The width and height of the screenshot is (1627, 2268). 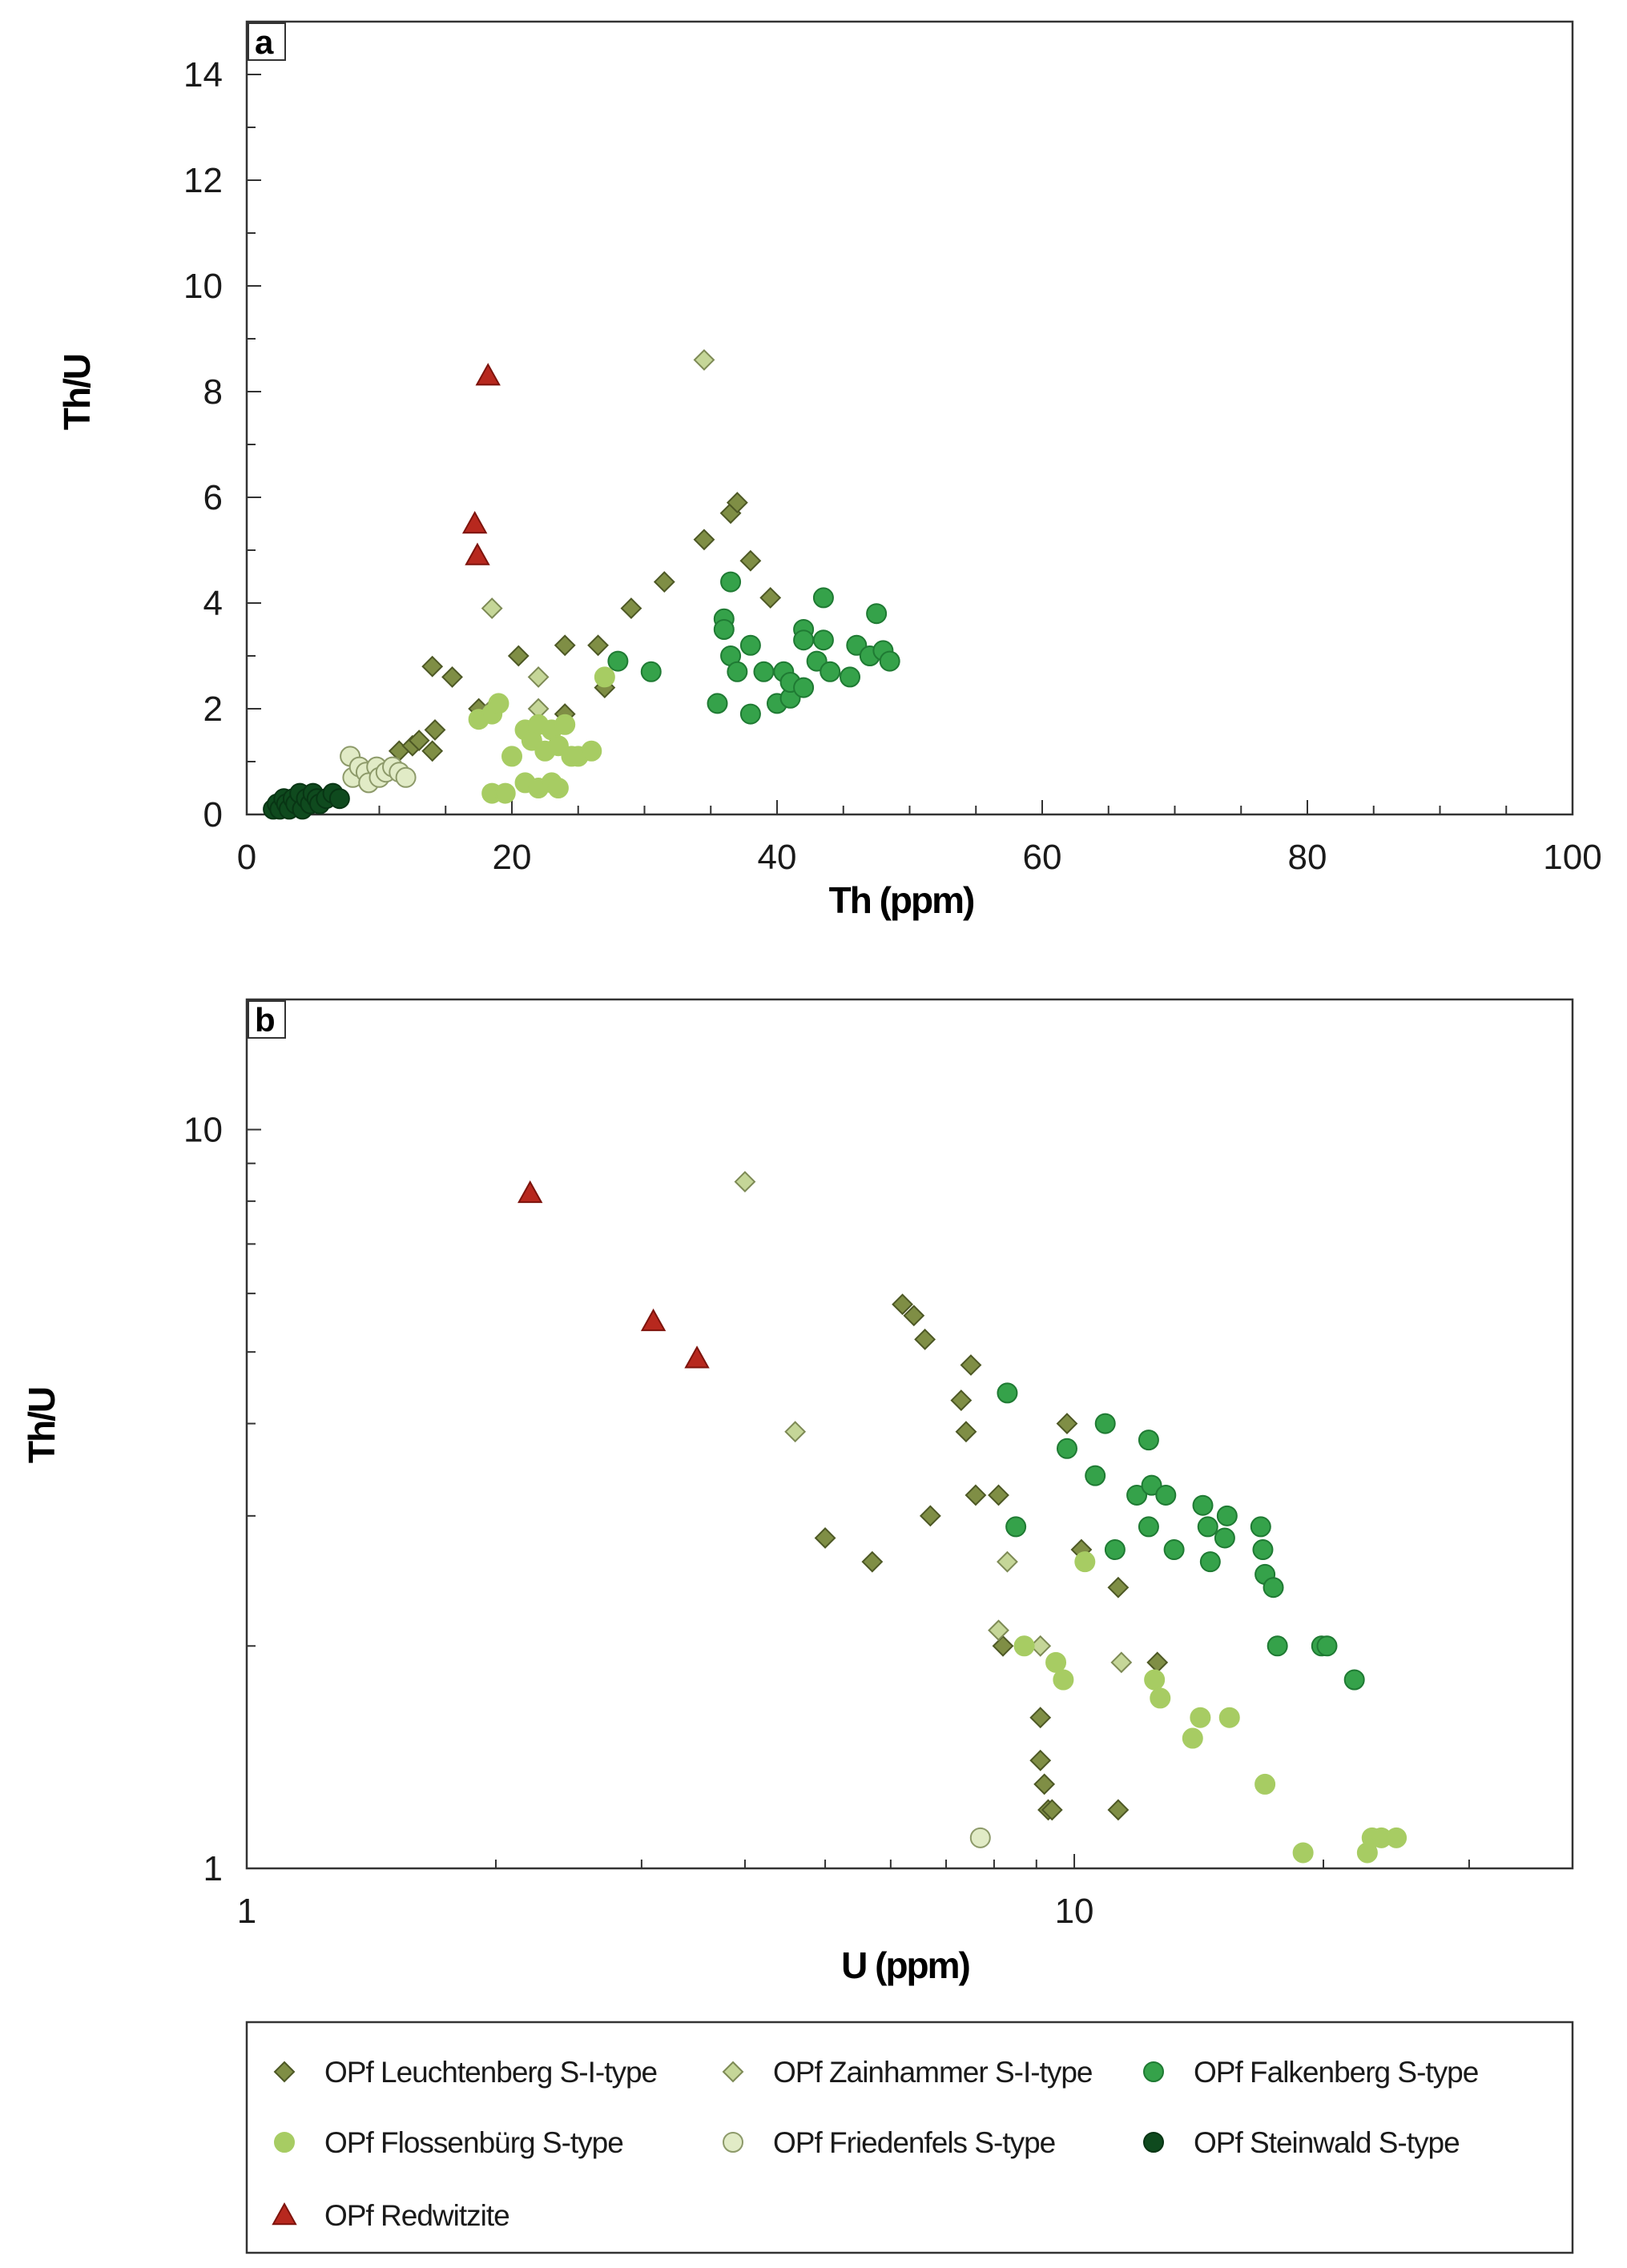 I want to click on series-opf-falkenberg-s-type, so click(x=753, y=648).